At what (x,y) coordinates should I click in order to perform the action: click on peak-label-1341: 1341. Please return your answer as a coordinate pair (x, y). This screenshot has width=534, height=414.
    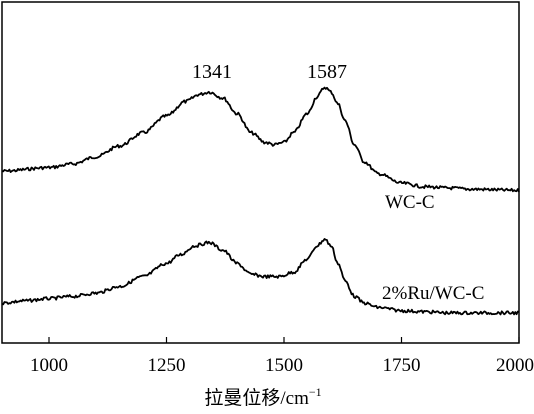
    Looking at the image, I should click on (212, 72).